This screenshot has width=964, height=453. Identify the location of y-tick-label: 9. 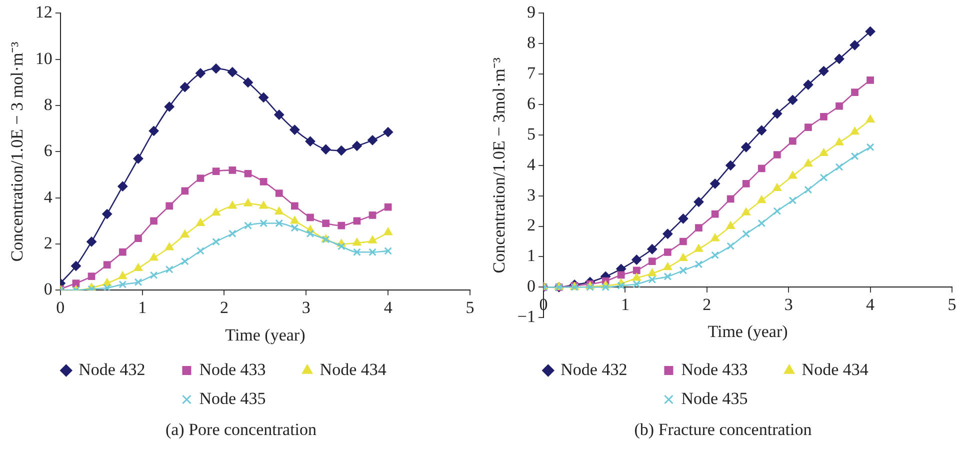
(531, 12).